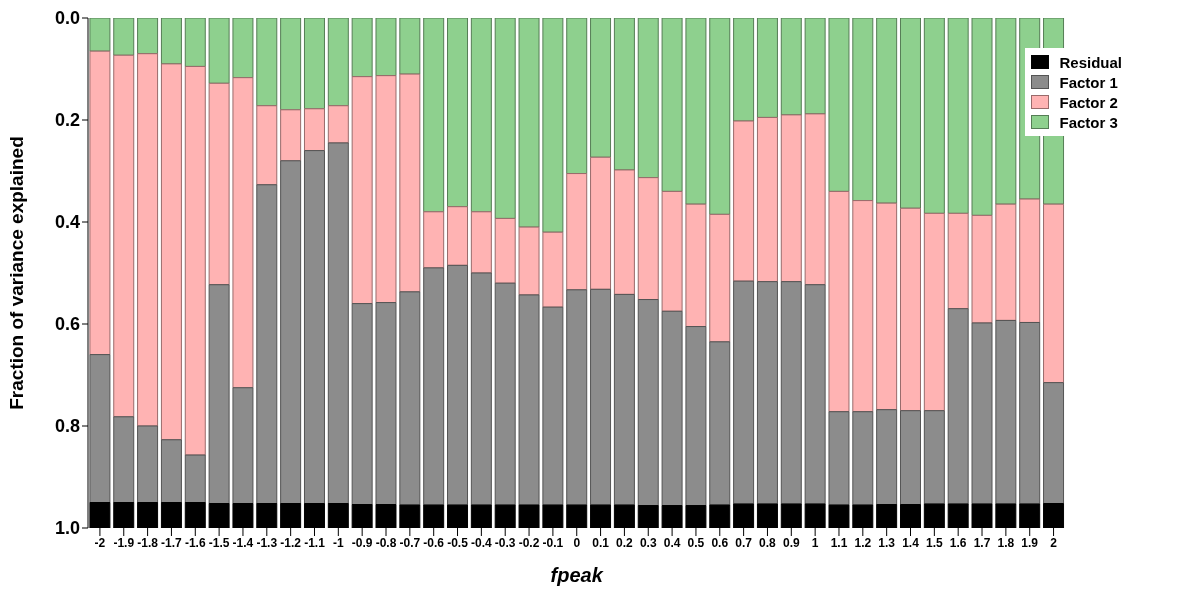 The height and width of the screenshot is (606, 1186). Describe the element at coordinates (505, 542) in the screenshot. I see `x-tick-label: -0.3` at that location.